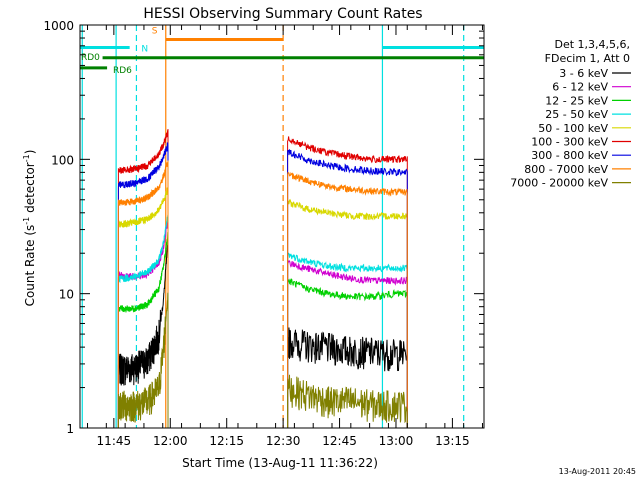 The height and width of the screenshot is (480, 640). I want to click on flag-label: RD0, so click(90, 58).